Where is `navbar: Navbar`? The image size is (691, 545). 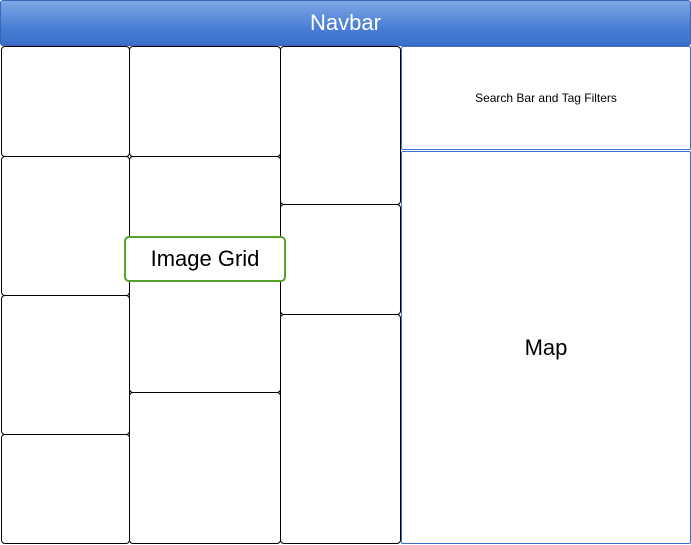 navbar: Navbar is located at coordinates (345, 23).